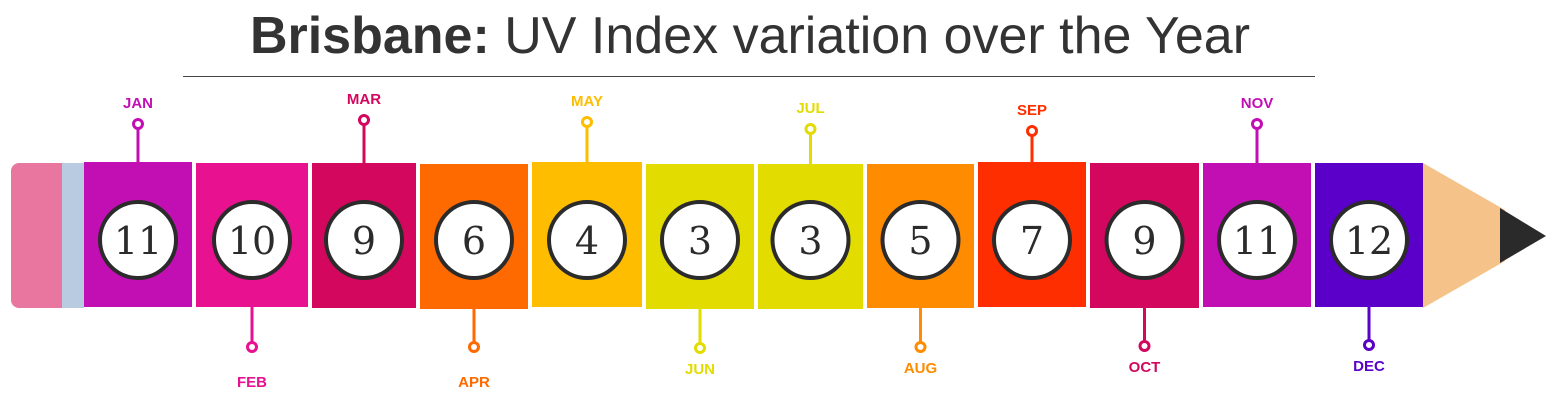 This screenshot has width=1555, height=401. Describe the element at coordinates (1369, 345) in the screenshot. I see `month-pin-dec` at that location.